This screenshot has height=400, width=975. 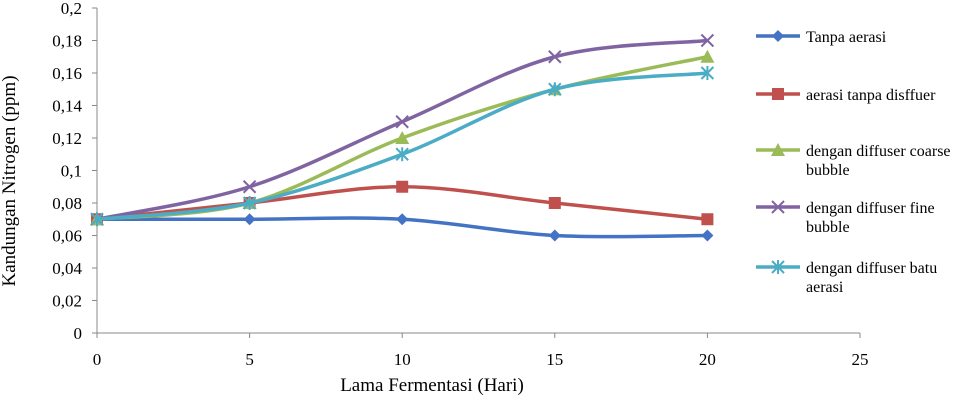 What do you see at coordinates (554, 359) in the screenshot?
I see `x-tick-label: 15` at bounding box center [554, 359].